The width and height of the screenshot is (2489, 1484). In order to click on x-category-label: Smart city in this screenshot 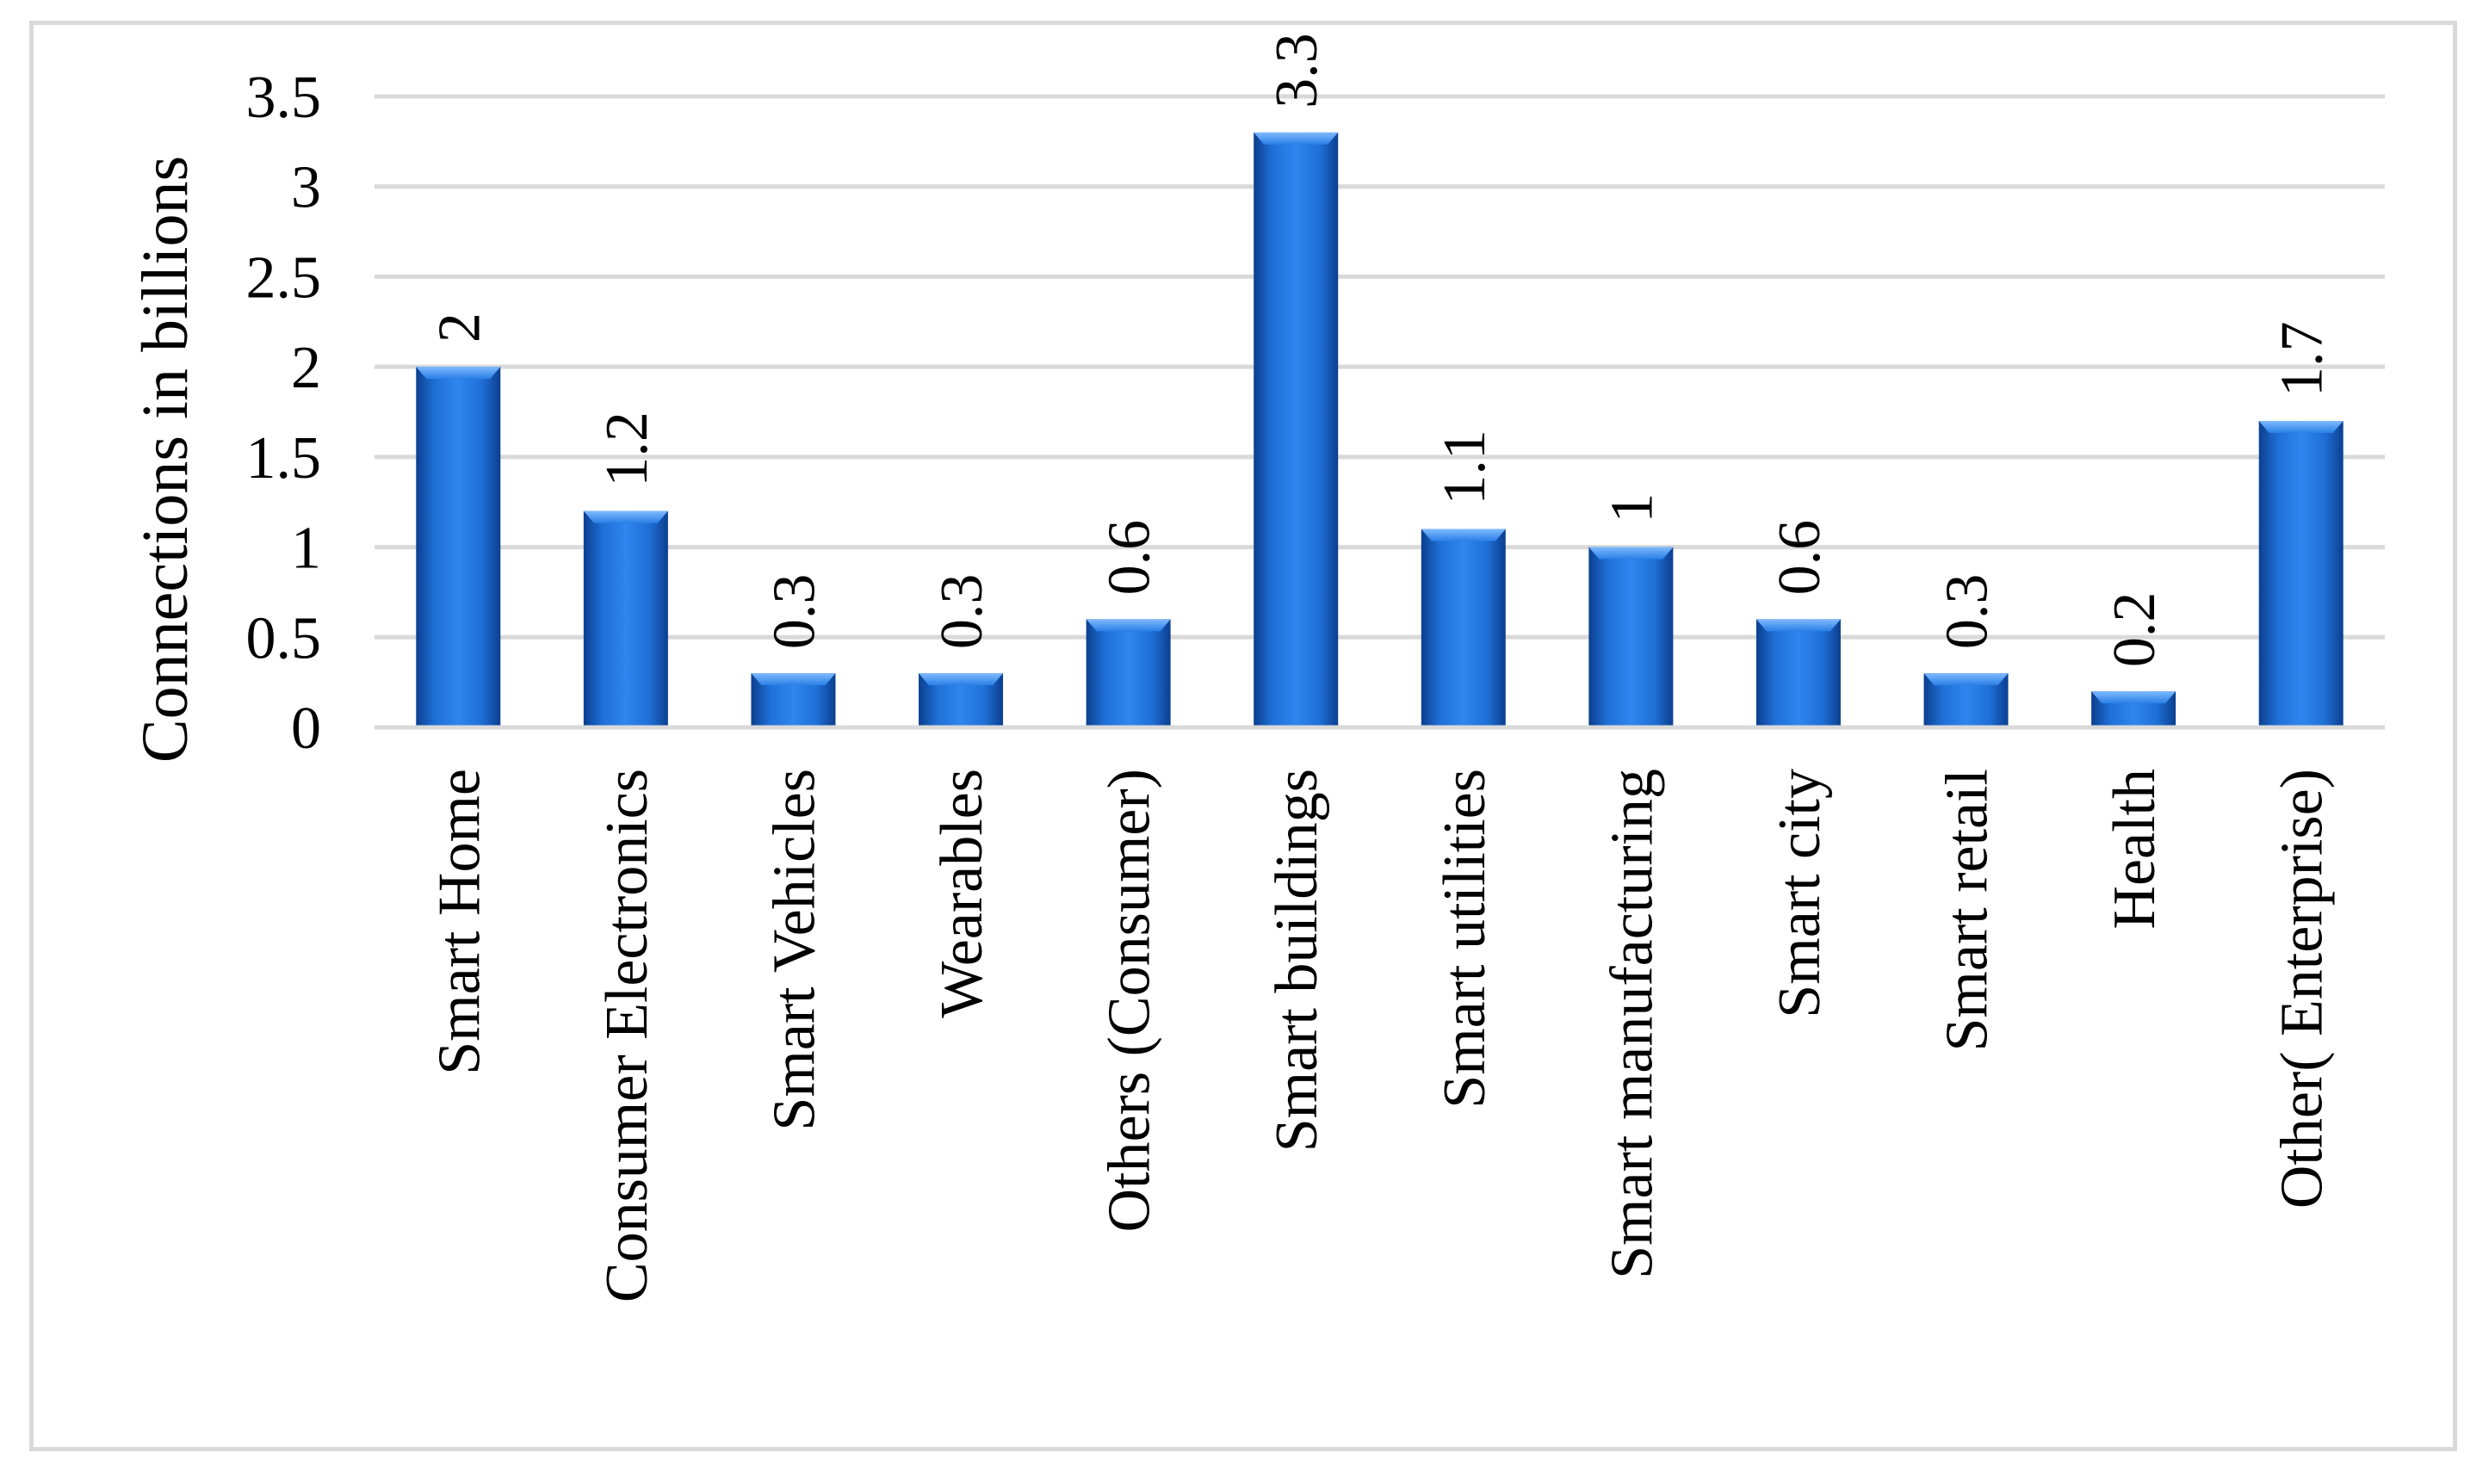, I will do `click(1800, 893)`.